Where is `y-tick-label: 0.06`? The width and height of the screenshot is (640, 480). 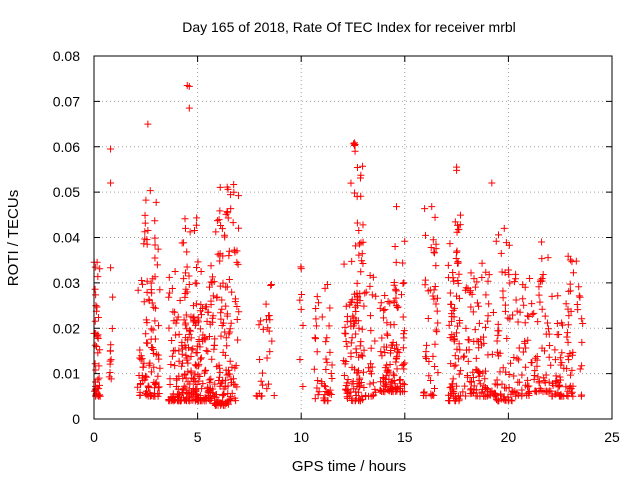
y-tick-label: 0.06 is located at coordinates (66, 147).